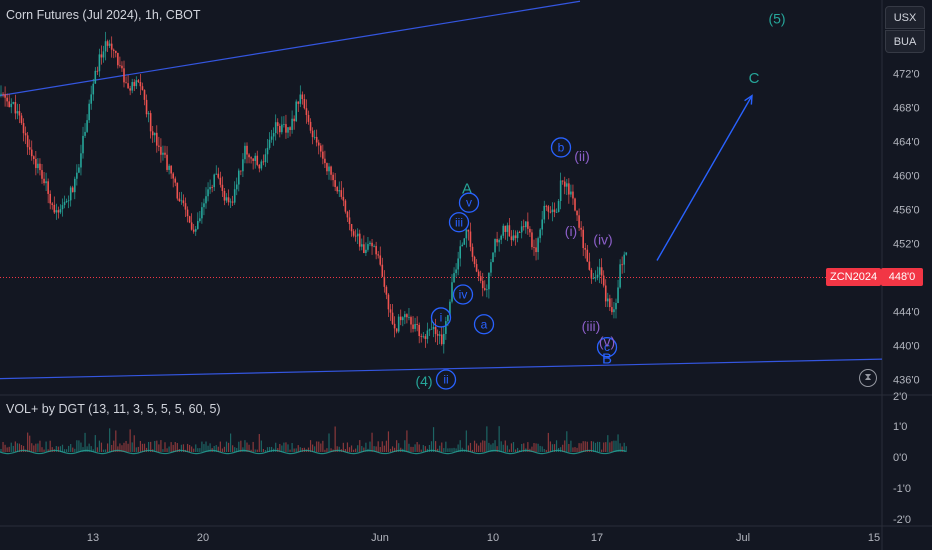 This screenshot has width=932, height=550. I want to click on projection-arrow, so click(704, 177).